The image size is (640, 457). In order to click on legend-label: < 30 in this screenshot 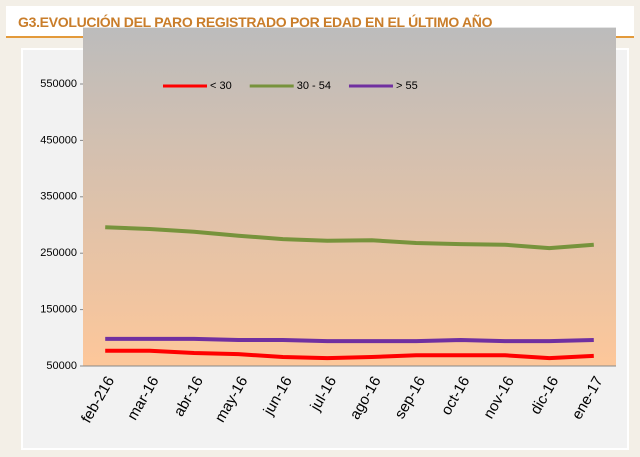, I will do `click(221, 86)`.